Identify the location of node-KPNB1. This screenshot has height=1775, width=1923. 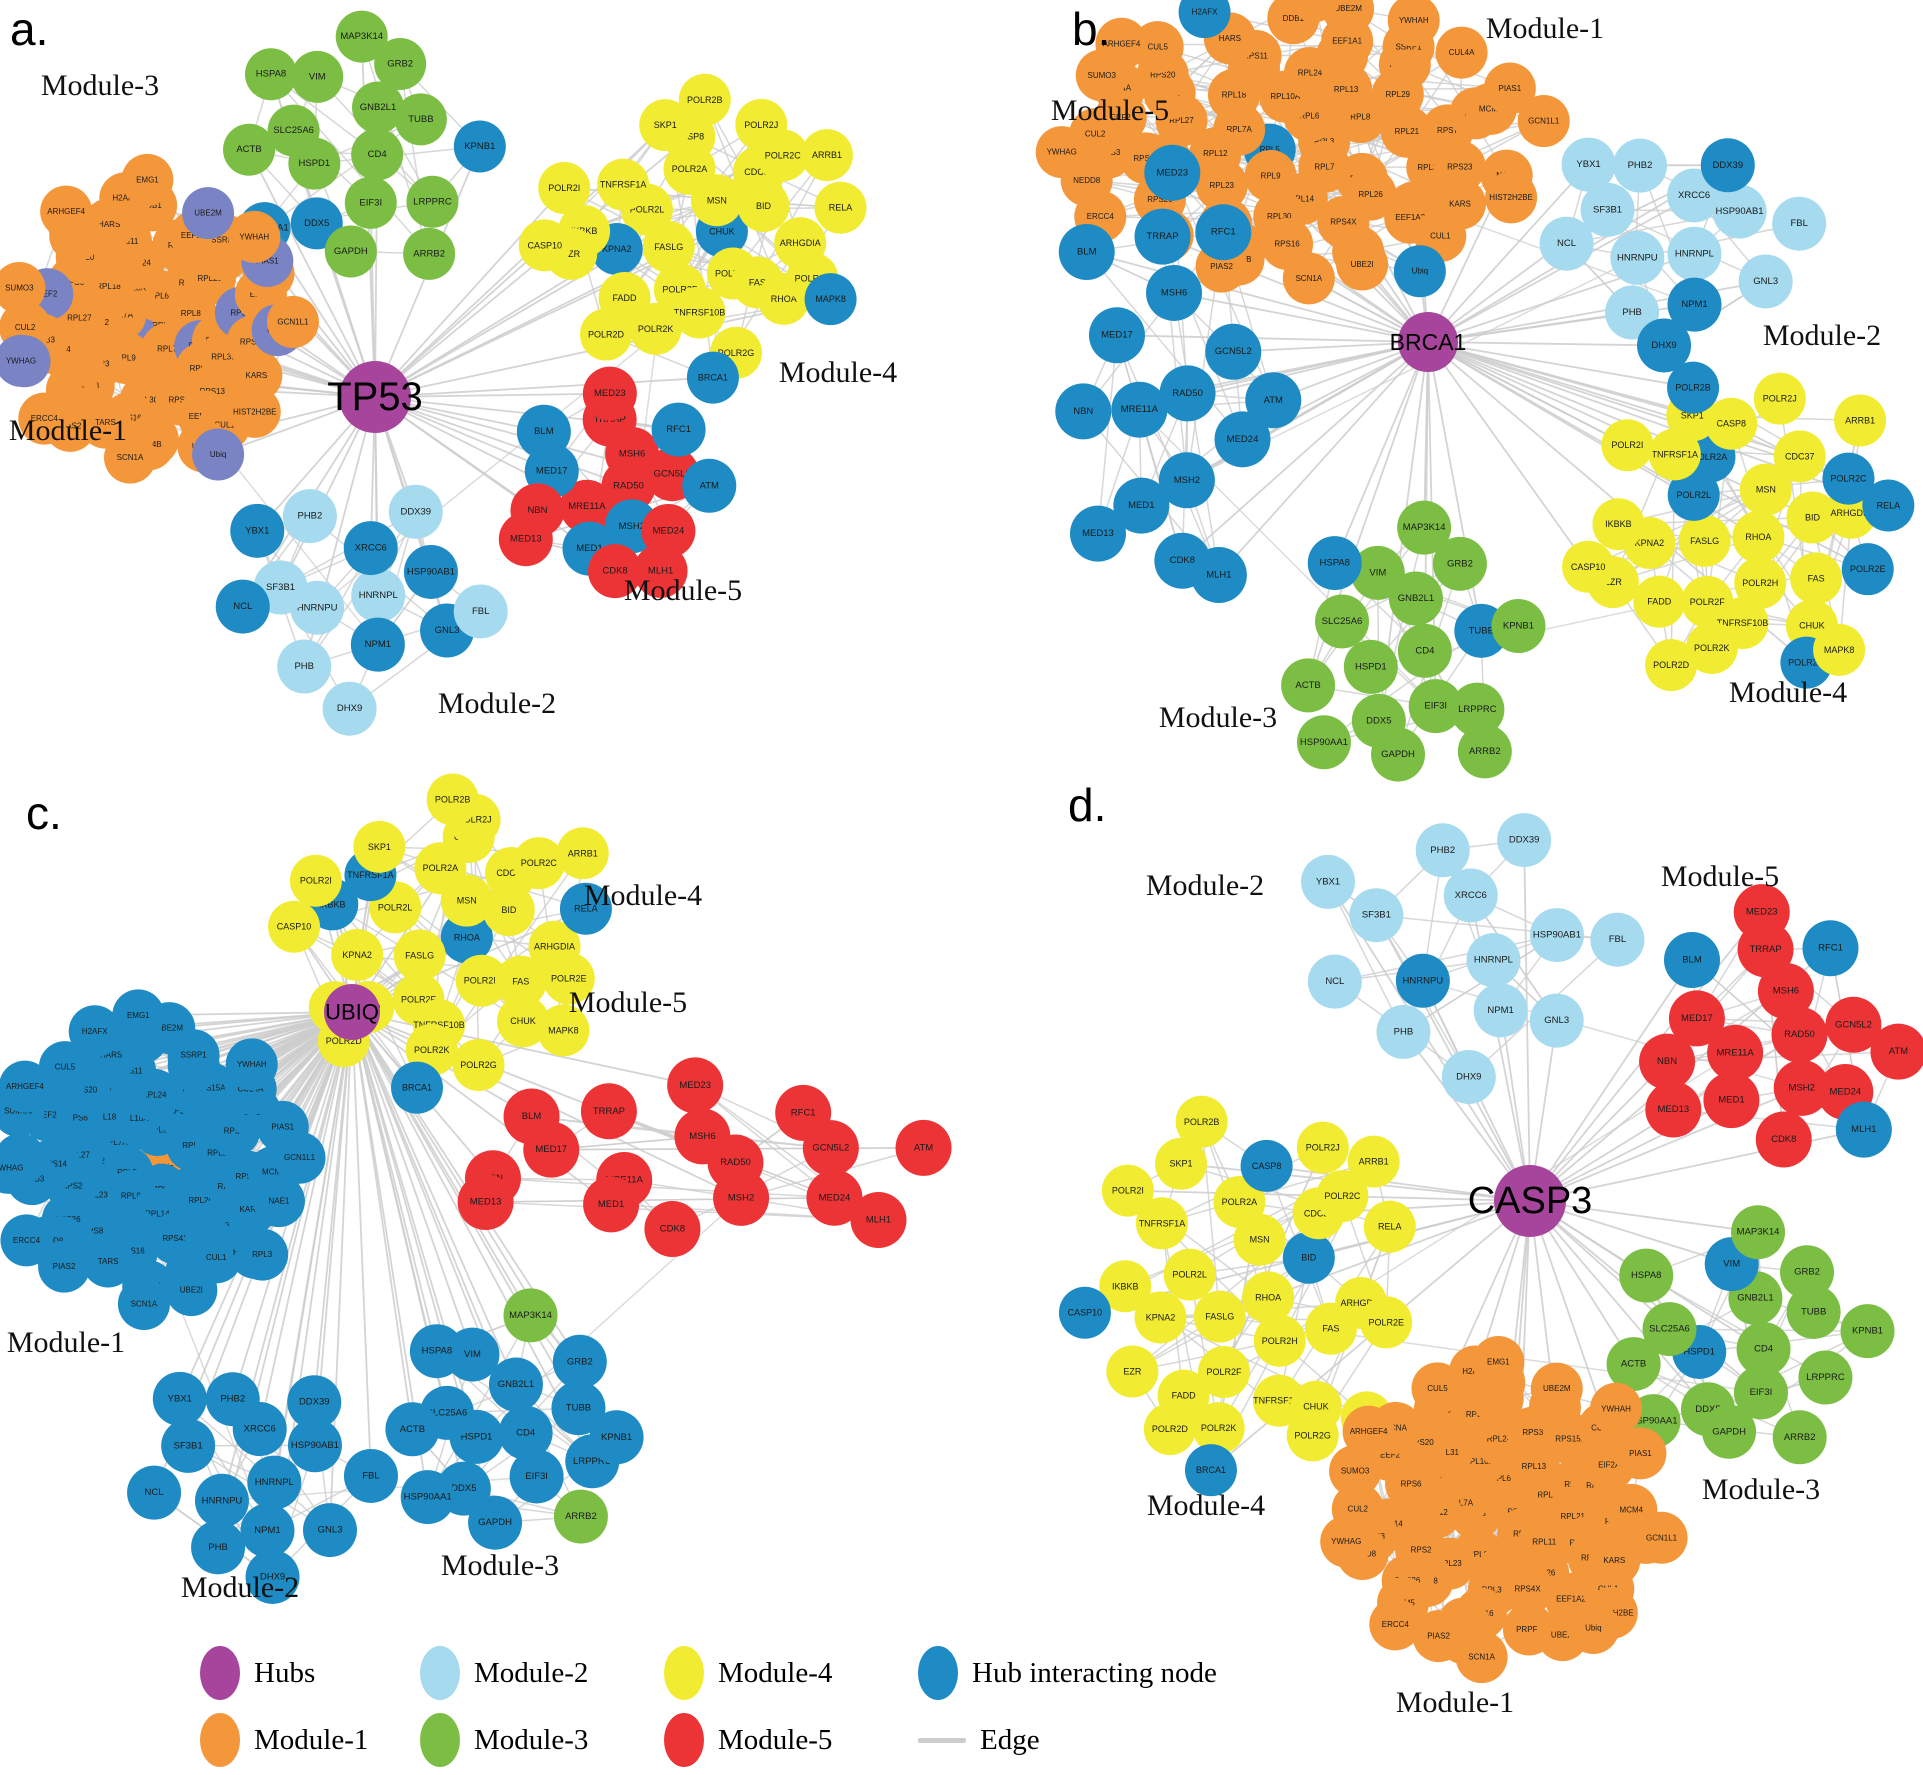
(1518, 626).